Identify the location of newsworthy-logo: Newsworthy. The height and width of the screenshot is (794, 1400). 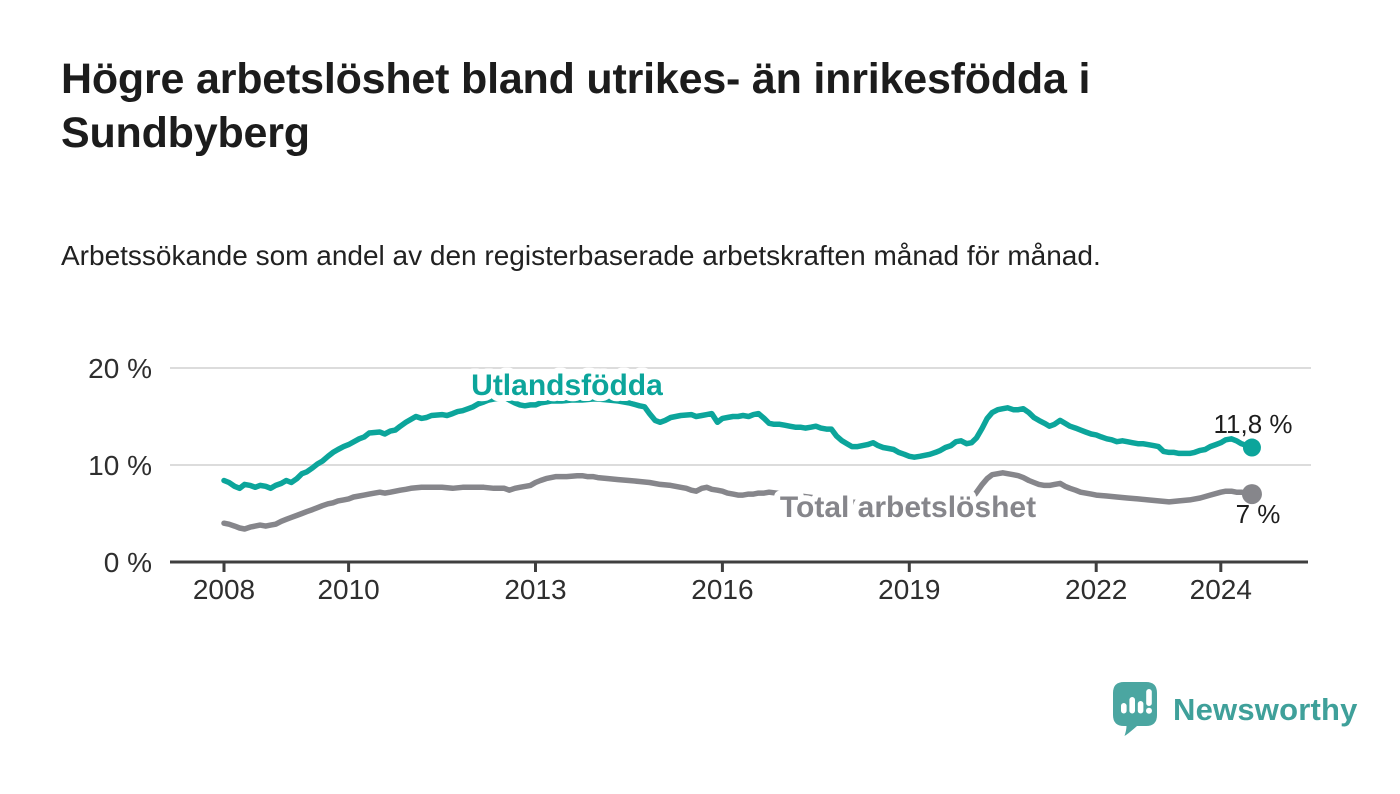
(1235, 710).